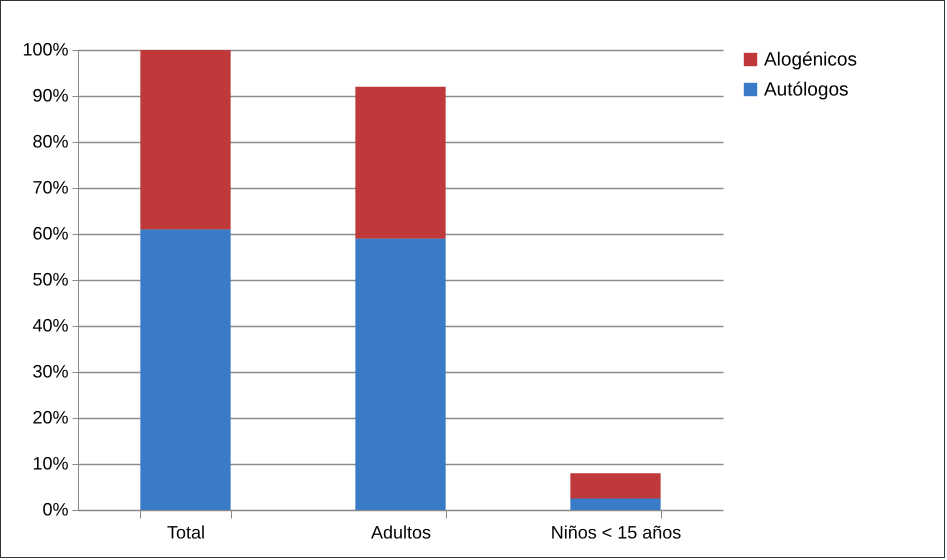 The image size is (947, 560). Describe the element at coordinates (50, 188) in the screenshot. I see `y-tick-label: 70%` at that location.